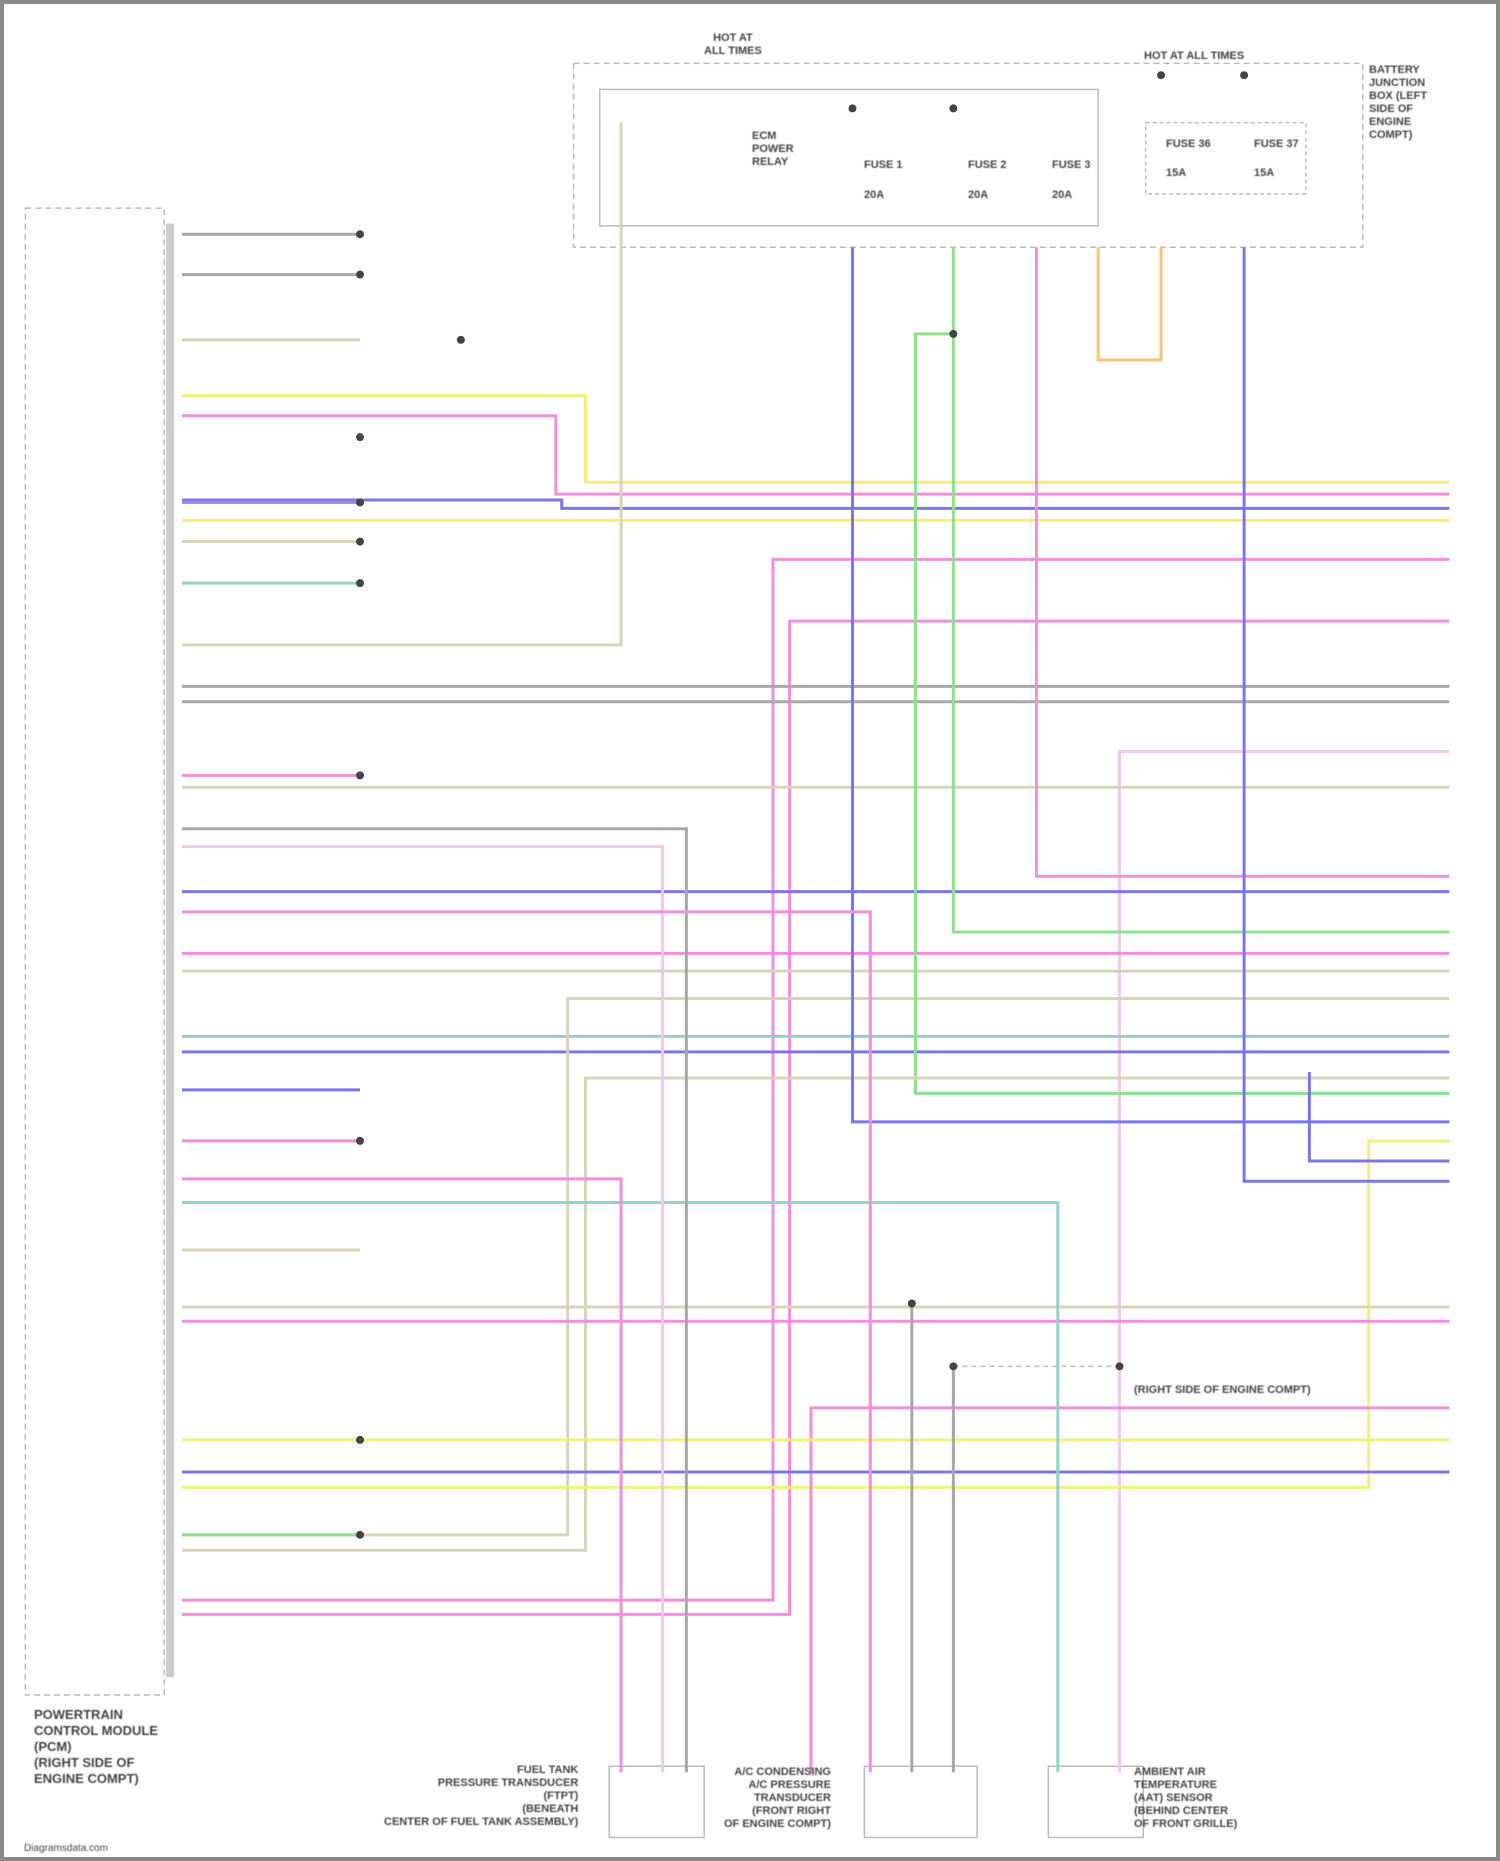 The height and width of the screenshot is (1861, 1500). I want to click on pcm-box, so click(94, 951).